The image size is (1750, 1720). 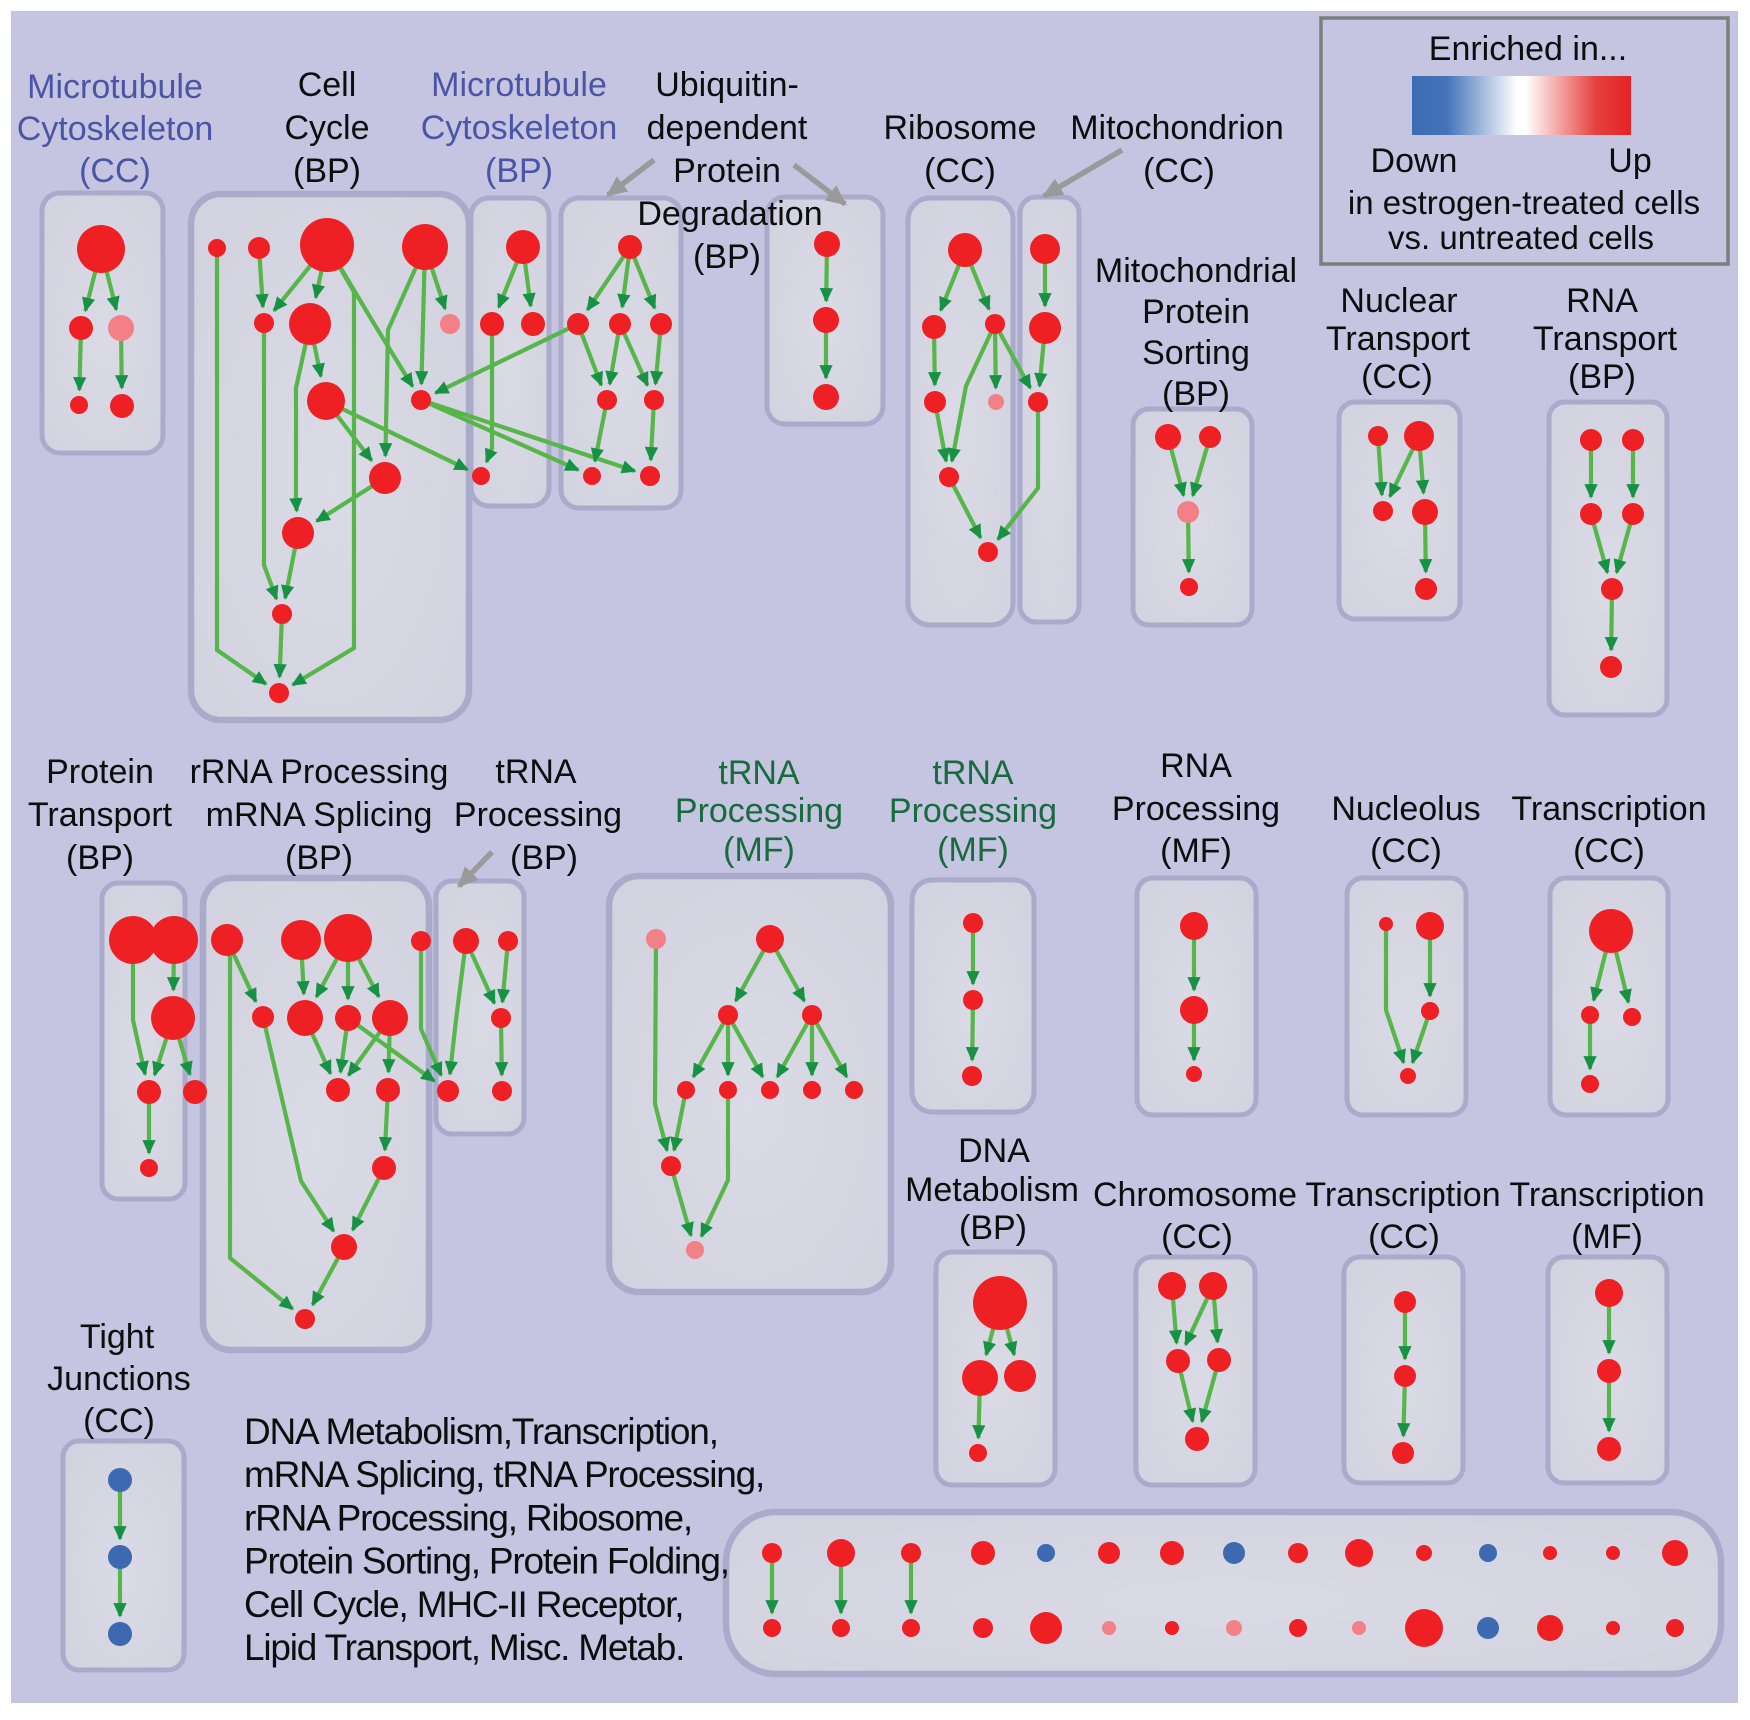 What do you see at coordinates (464, 1647) in the screenshot?
I see `svg-text: Lipid Transport, Misc. Metab.` at bounding box center [464, 1647].